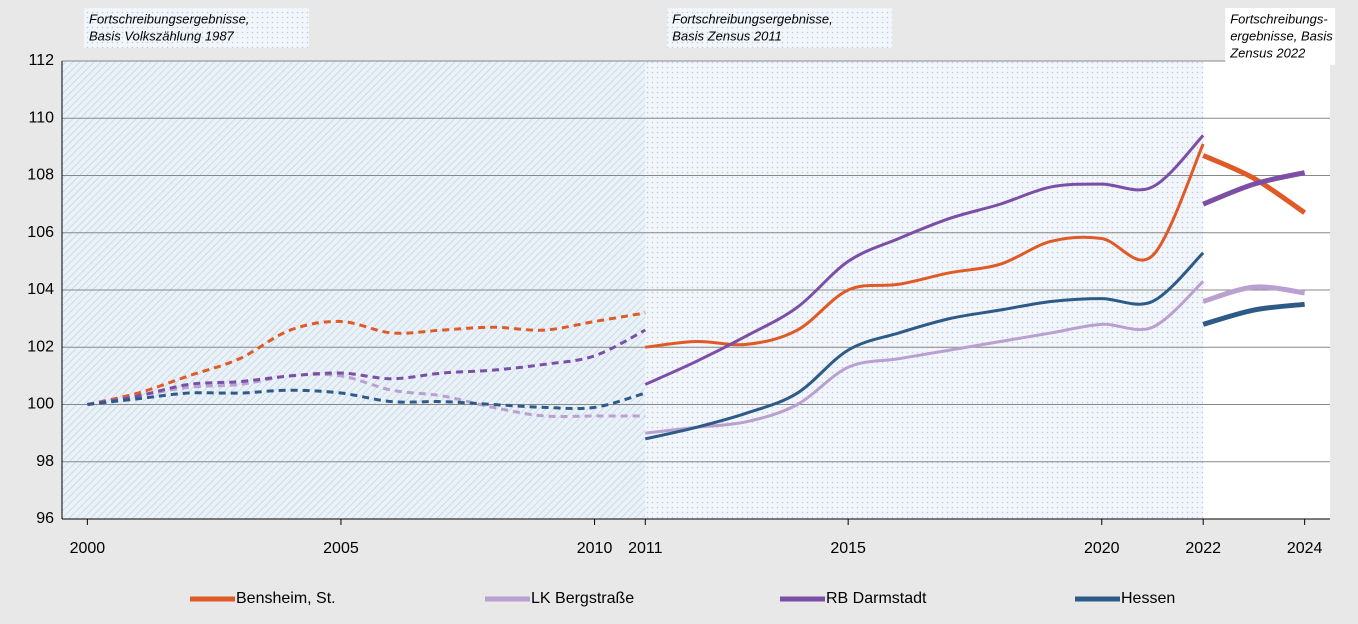  Describe the element at coordinates (1267, 52) in the screenshot. I see `period-note: Zensus 2022` at that location.